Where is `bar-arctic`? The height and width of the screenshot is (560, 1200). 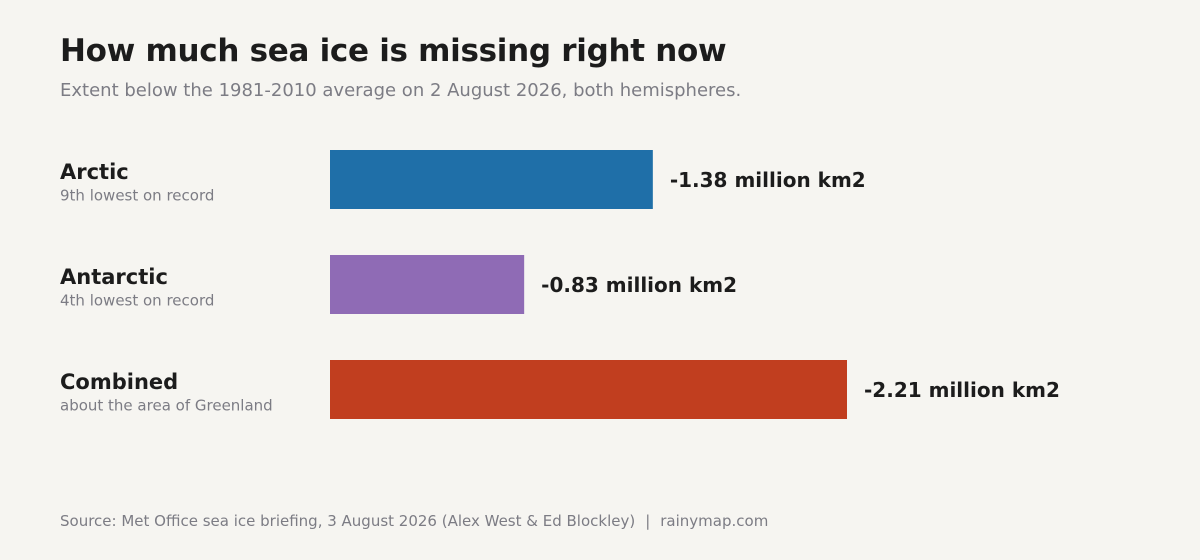
bar-arctic is located at coordinates (491, 179).